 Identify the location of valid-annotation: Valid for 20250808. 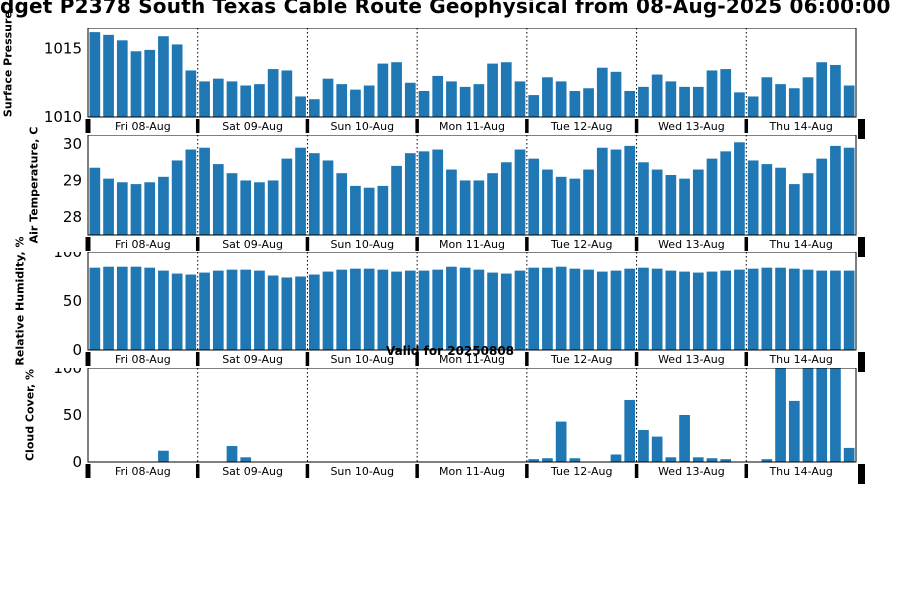
(450, 351).